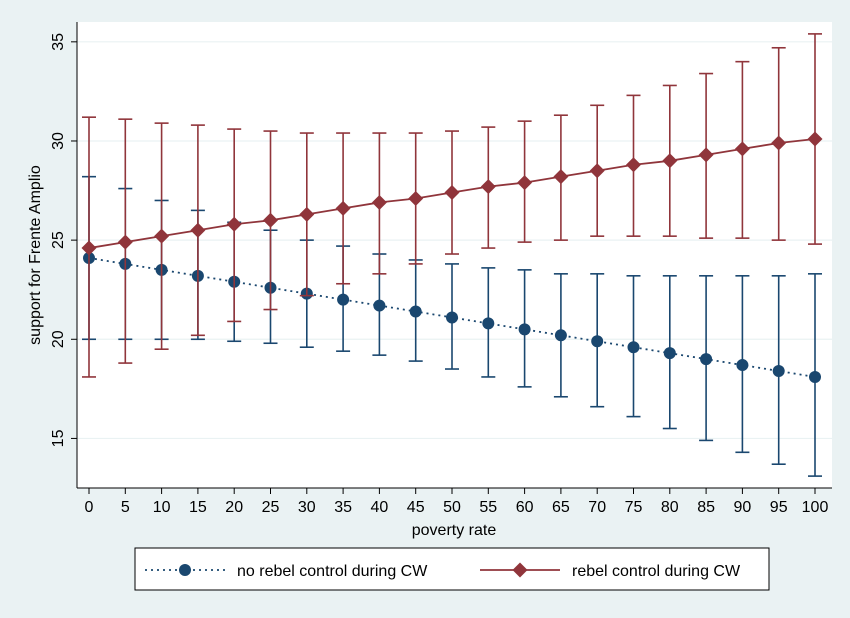 The height and width of the screenshot is (618, 850). What do you see at coordinates (35, 255) in the screenshot?
I see `y-axis-title: support for Frente Amplio` at bounding box center [35, 255].